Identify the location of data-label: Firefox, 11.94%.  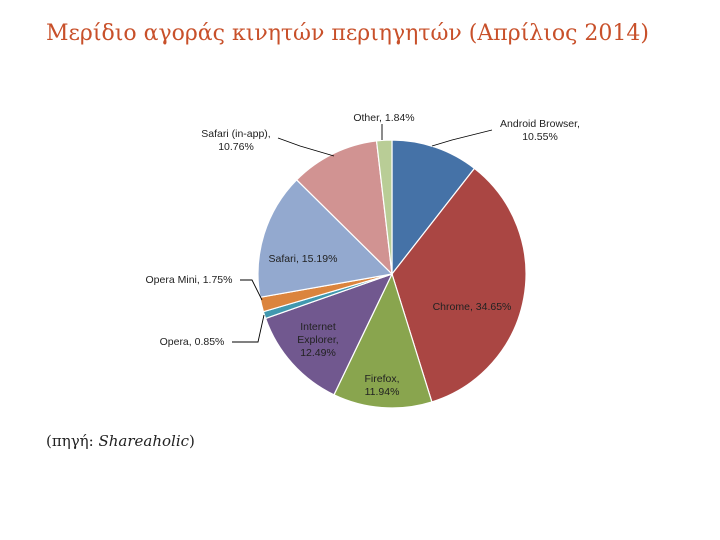
(381, 385).